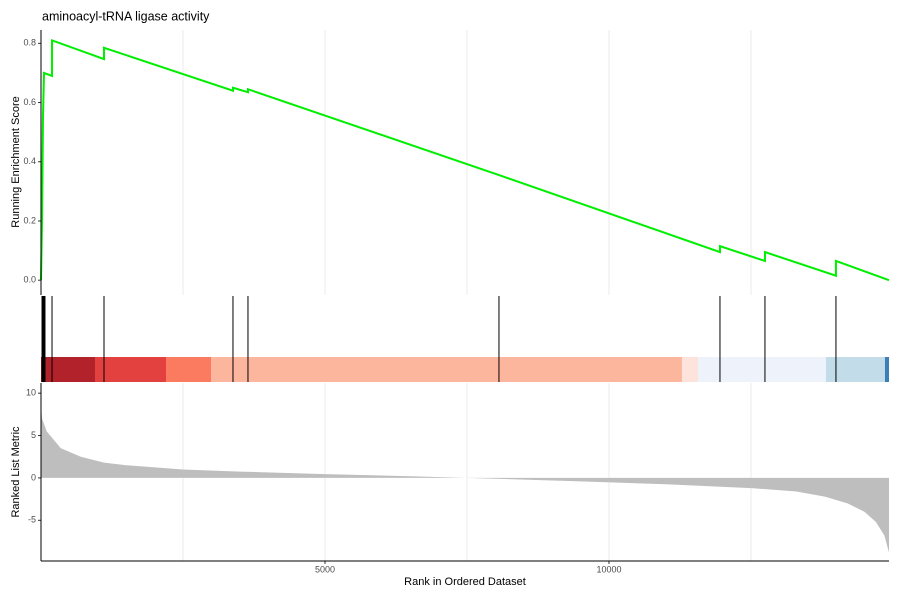  Describe the element at coordinates (29, 280) in the screenshot. I see `y-tick-label: 0.0` at that location.